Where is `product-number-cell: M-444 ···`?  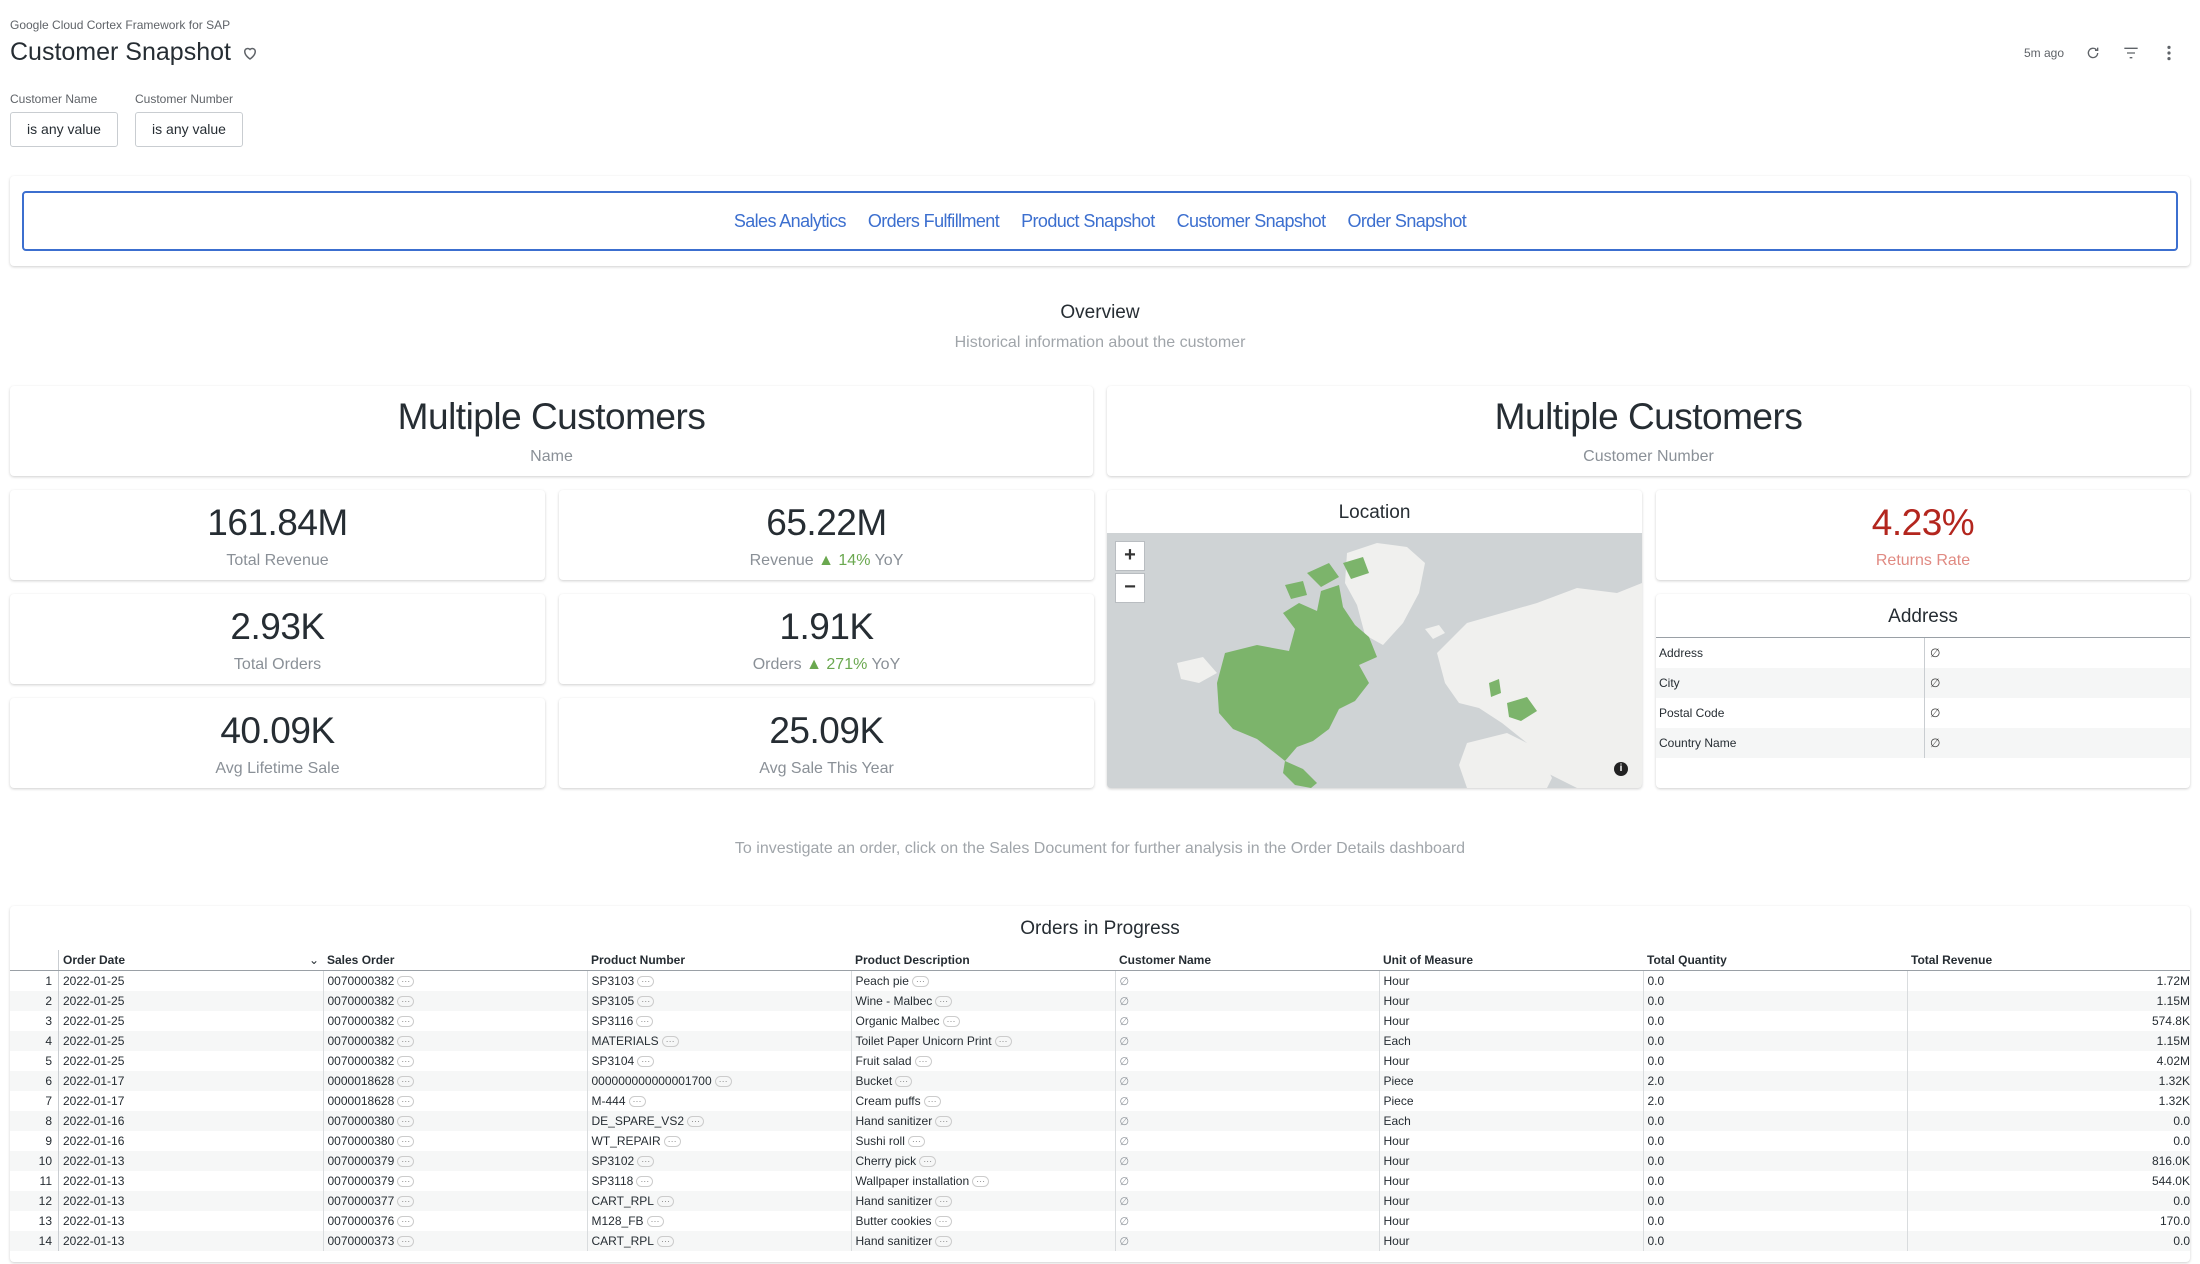
product-number-cell: M-444 ··· is located at coordinates (719, 1101).